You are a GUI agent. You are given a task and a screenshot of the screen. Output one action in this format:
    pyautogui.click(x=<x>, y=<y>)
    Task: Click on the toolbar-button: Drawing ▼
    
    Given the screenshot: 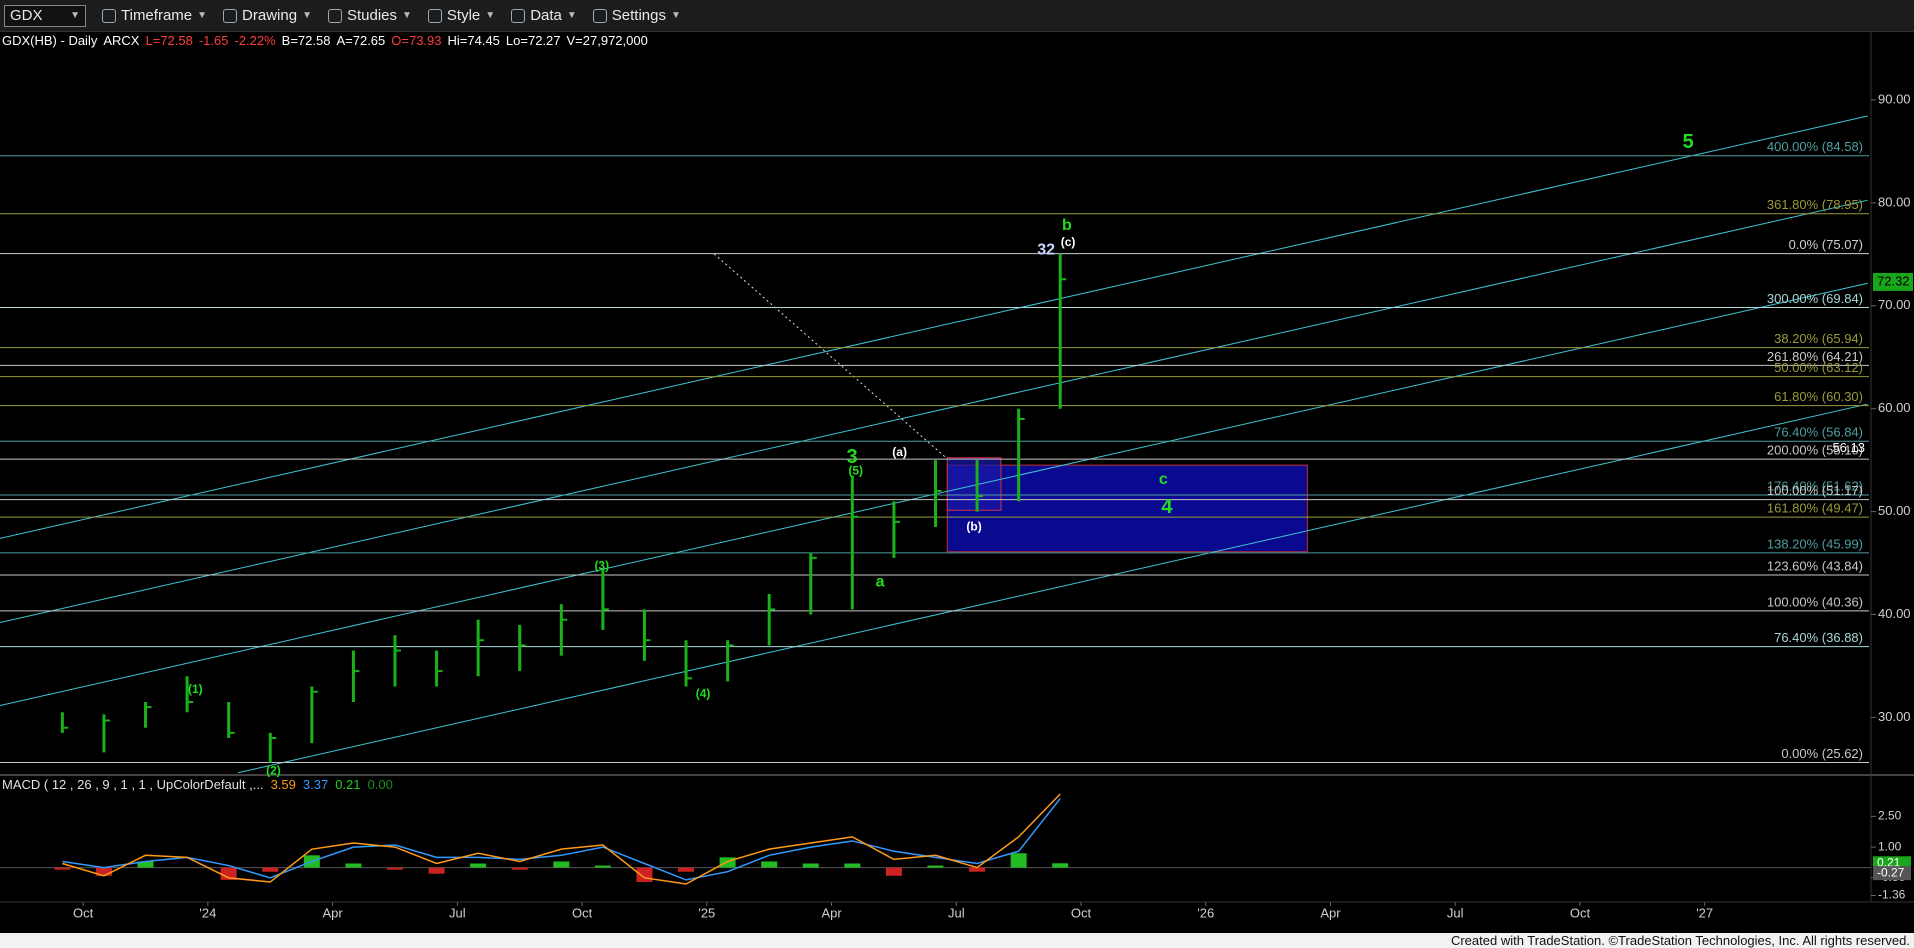 What is the action you would take?
    pyautogui.click(x=267, y=15)
    